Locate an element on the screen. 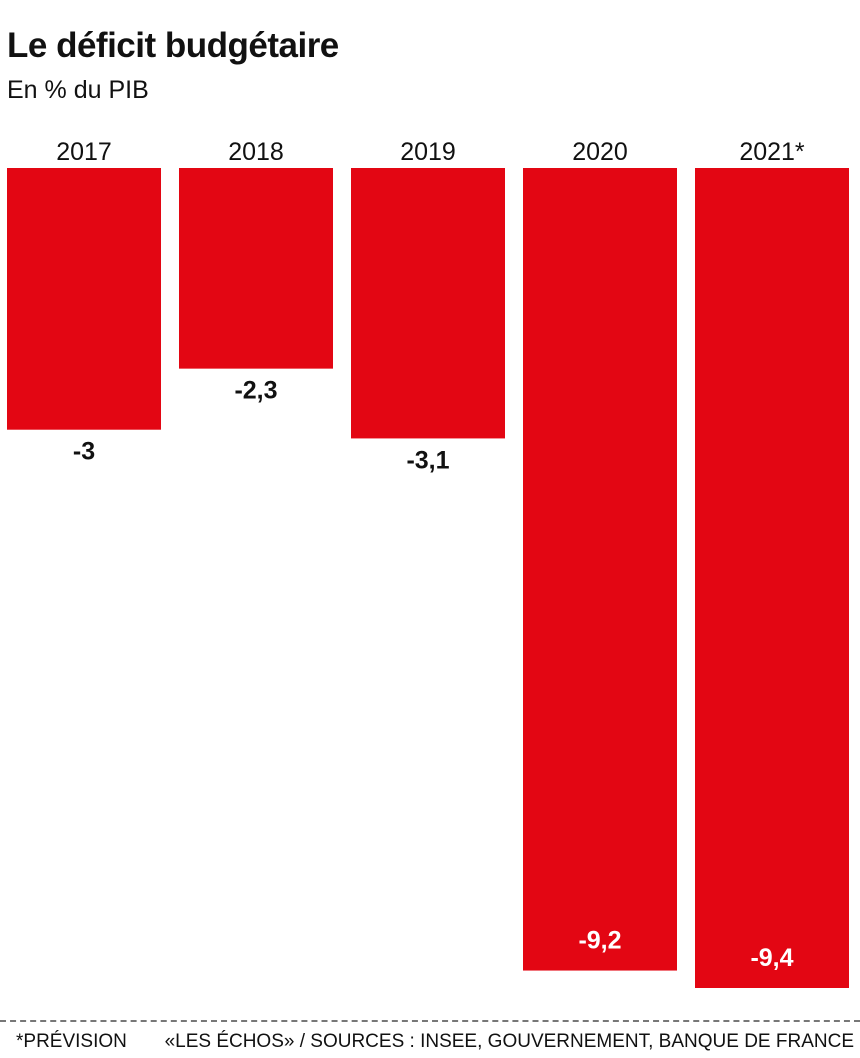 The height and width of the screenshot is (1058, 860). chart-subtitle: En % du PIB is located at coordinates (78, 90).